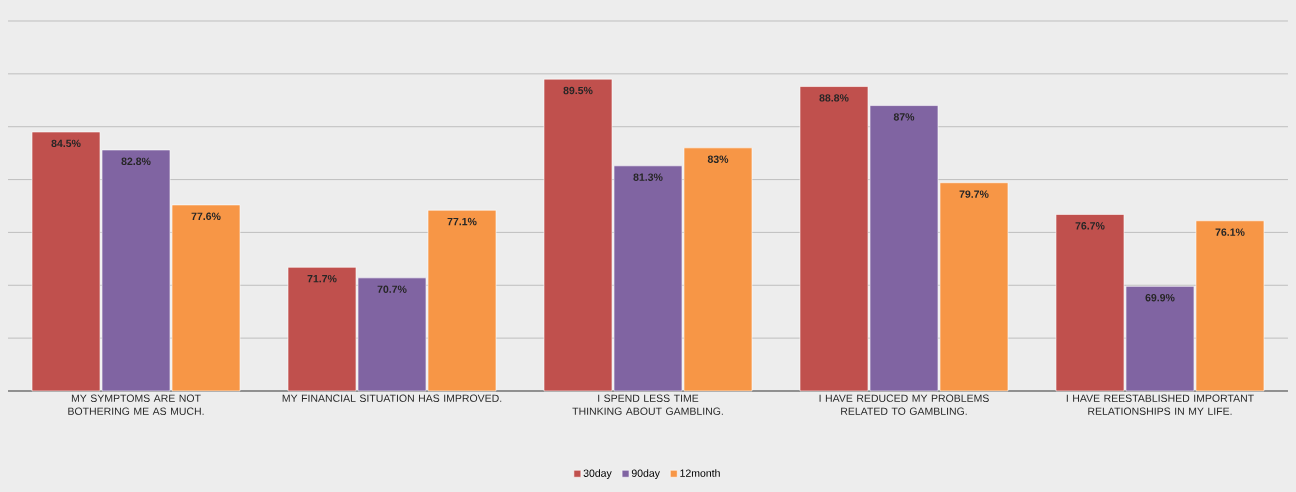 The image size is (1296, 492). Describe the element at coordinates (392, 289) in the screenshot. I see `data-label: 70.7%` at that location.